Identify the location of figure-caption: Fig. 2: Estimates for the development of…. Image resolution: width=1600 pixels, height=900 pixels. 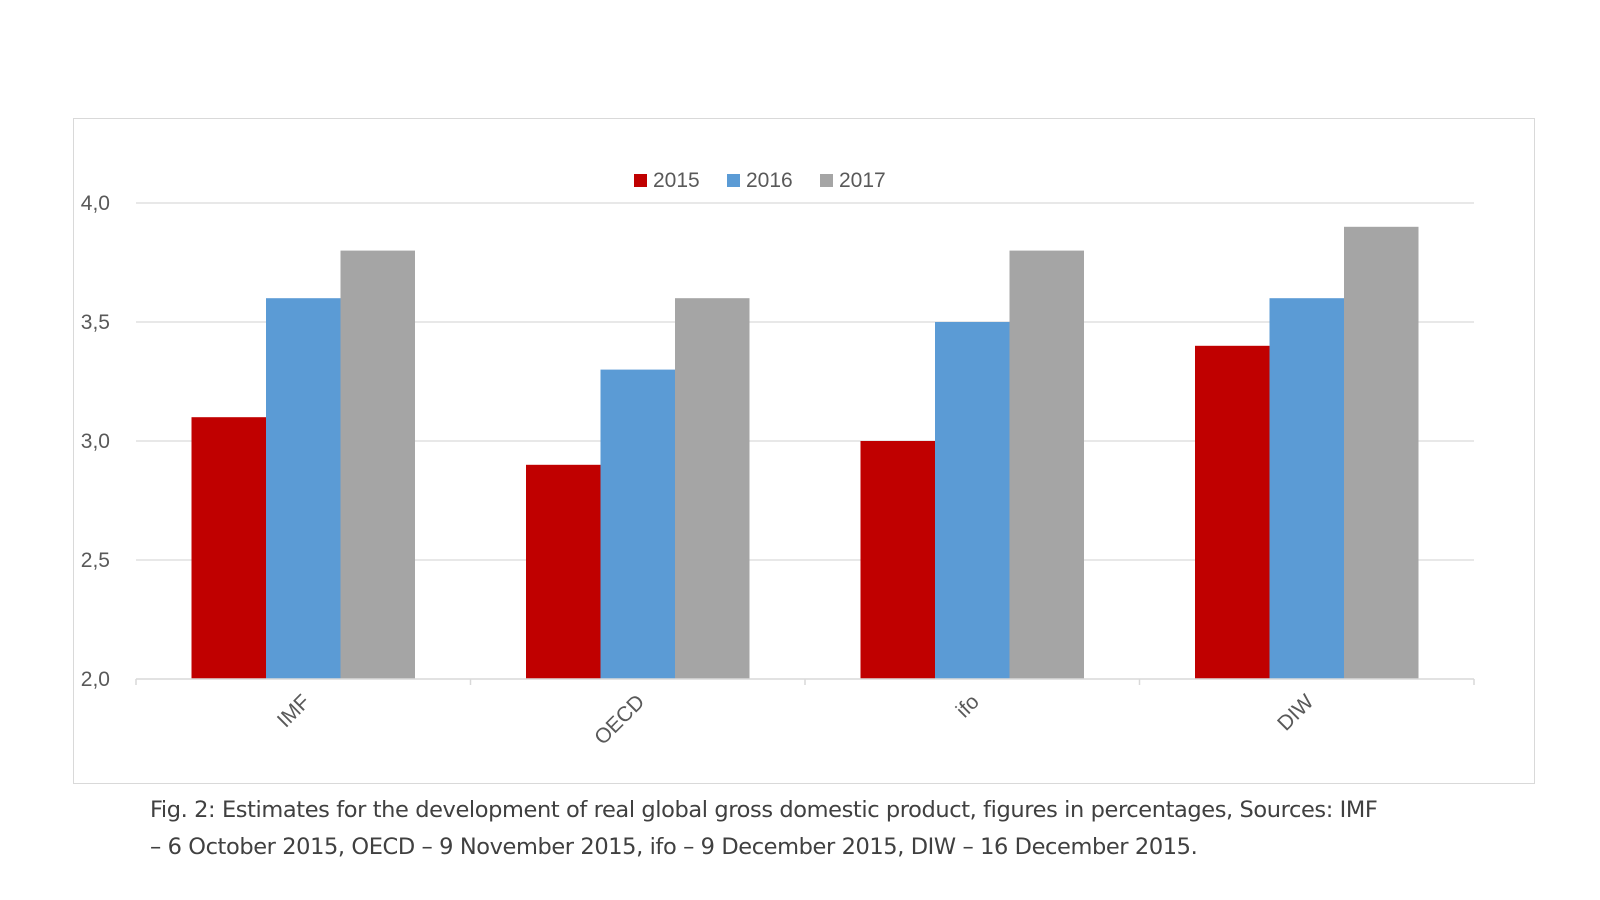
(795, 829).